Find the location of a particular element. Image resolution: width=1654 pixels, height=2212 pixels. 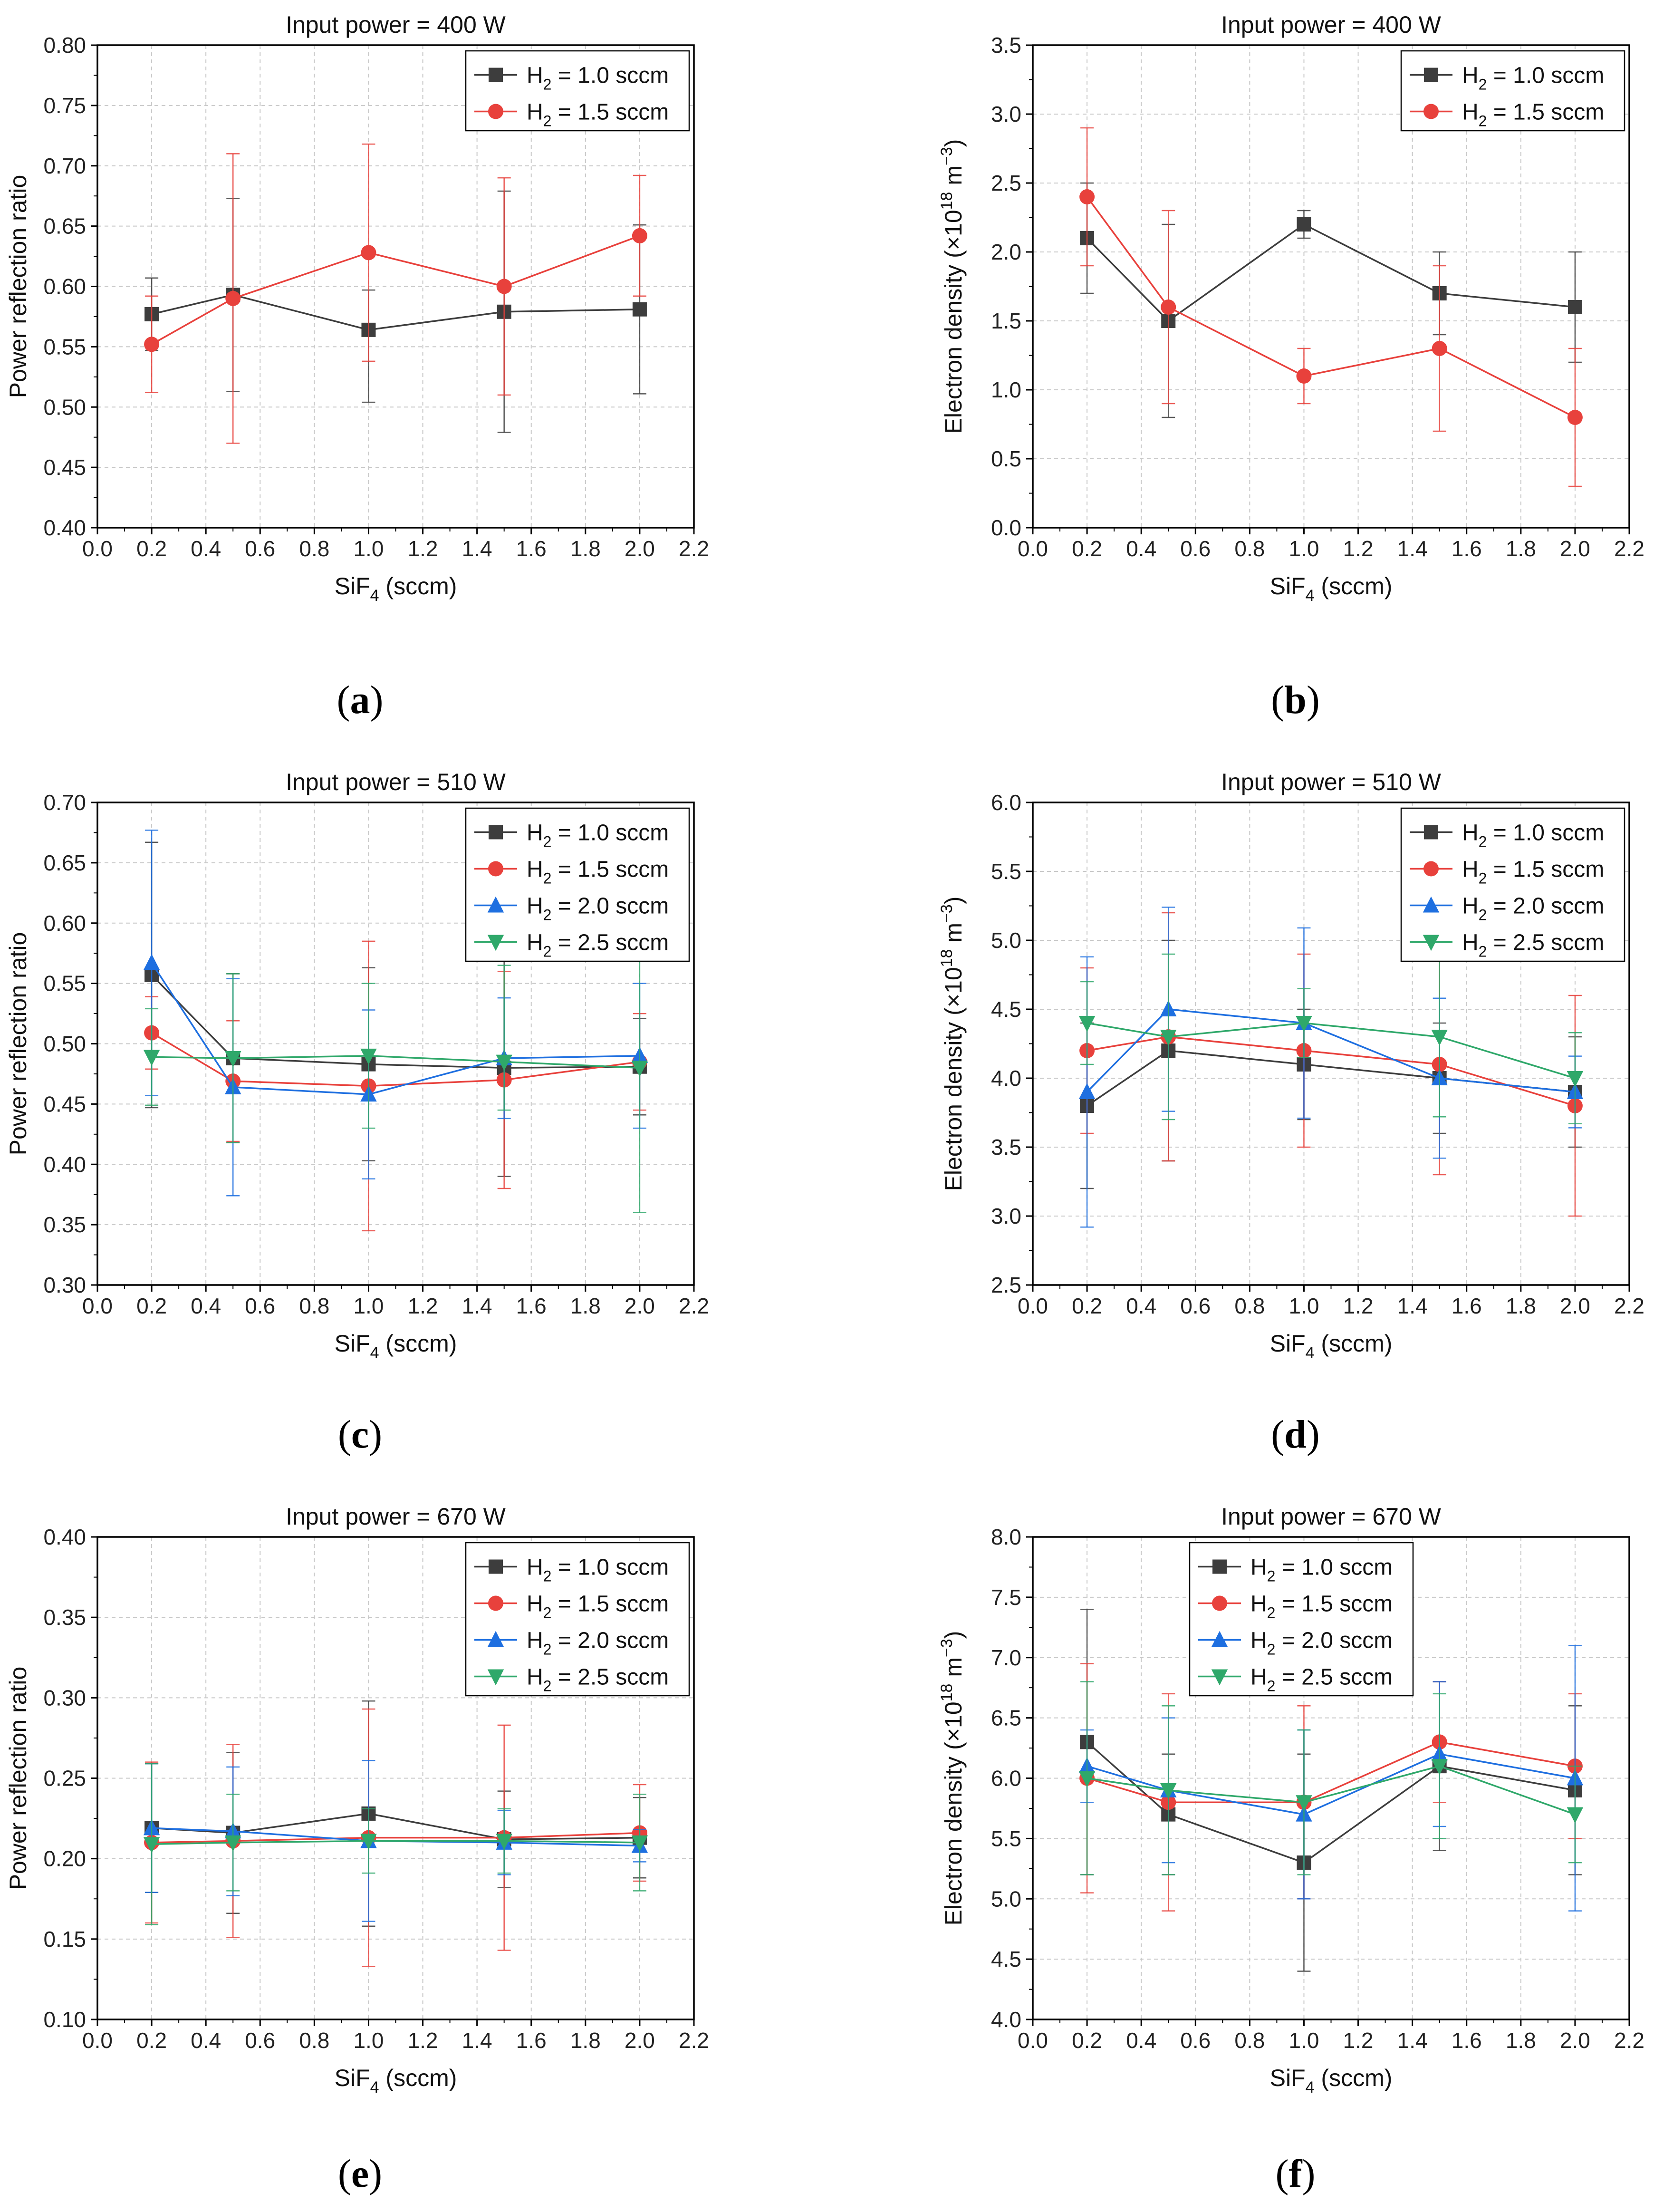

x-tick-label: 1.2 is located at coordinates (1358, 548).